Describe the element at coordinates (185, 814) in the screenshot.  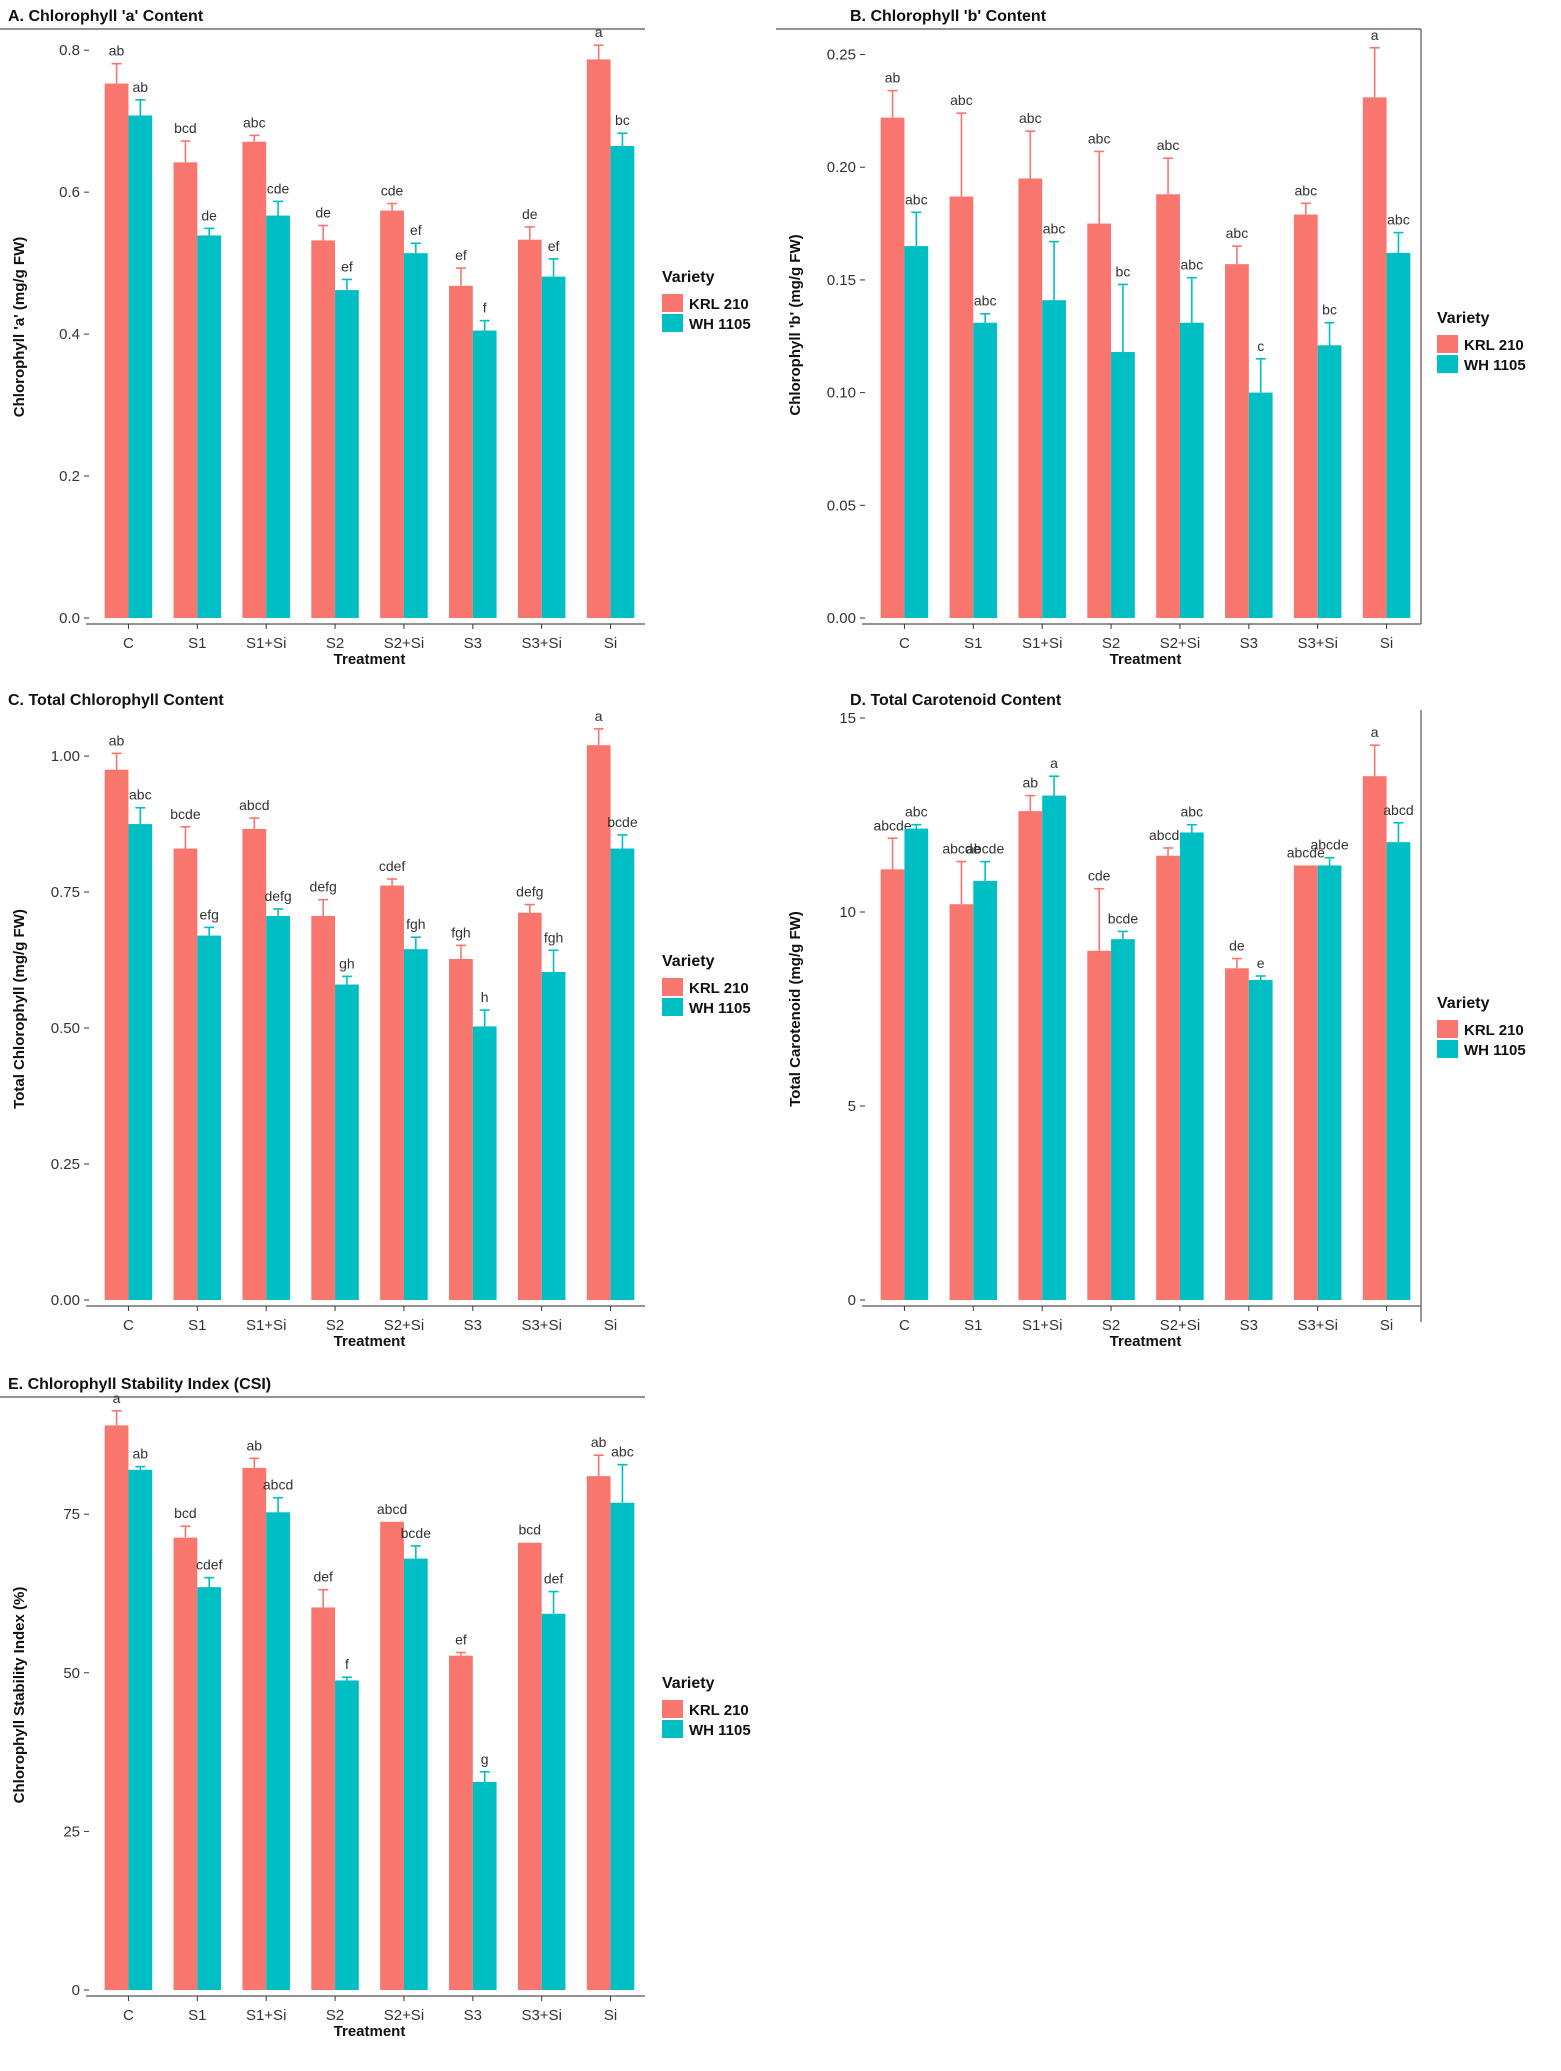
I see `panel-c-bar-label: bcde` at that location.